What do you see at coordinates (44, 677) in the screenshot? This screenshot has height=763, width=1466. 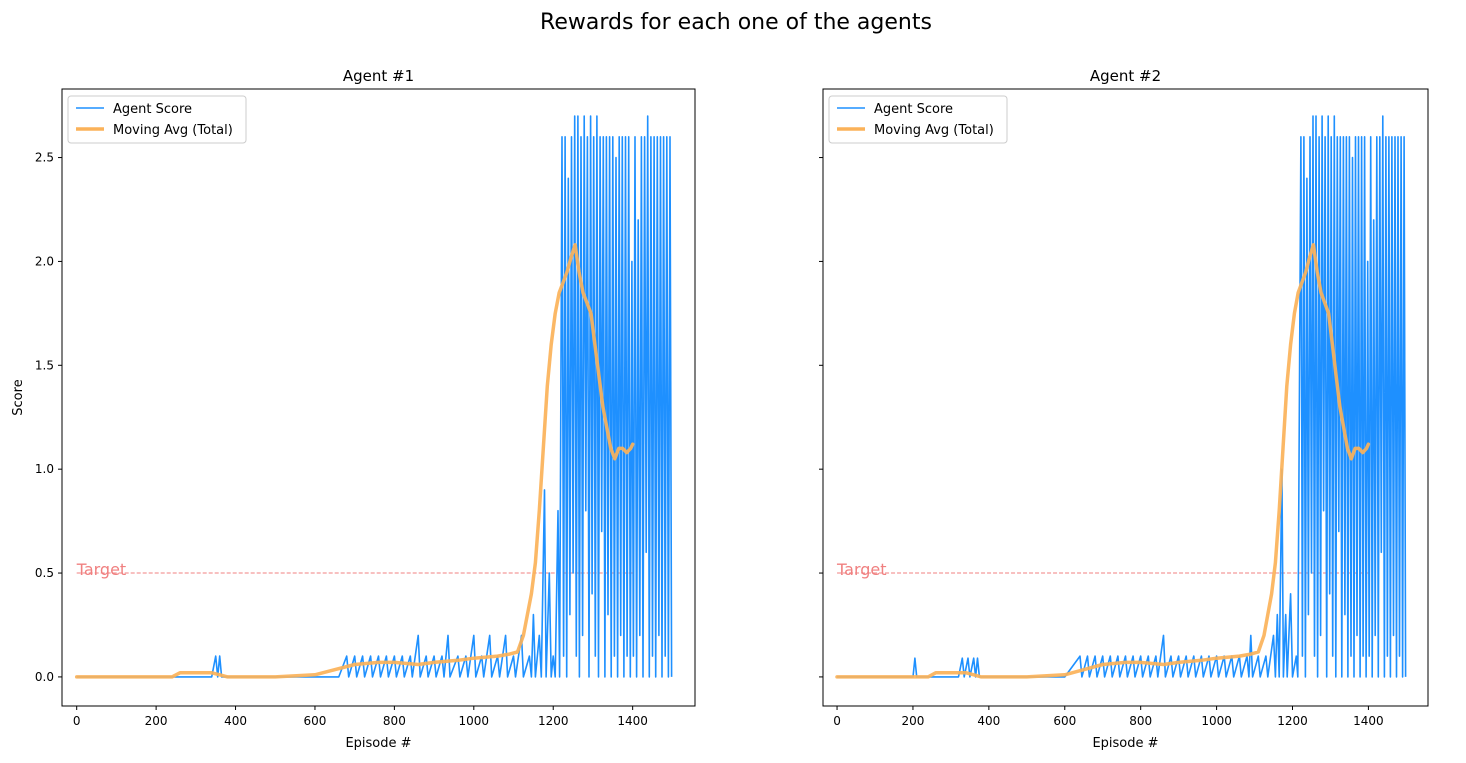 I see `y-tick-label: 0.0` at bounding box center [44, 677].